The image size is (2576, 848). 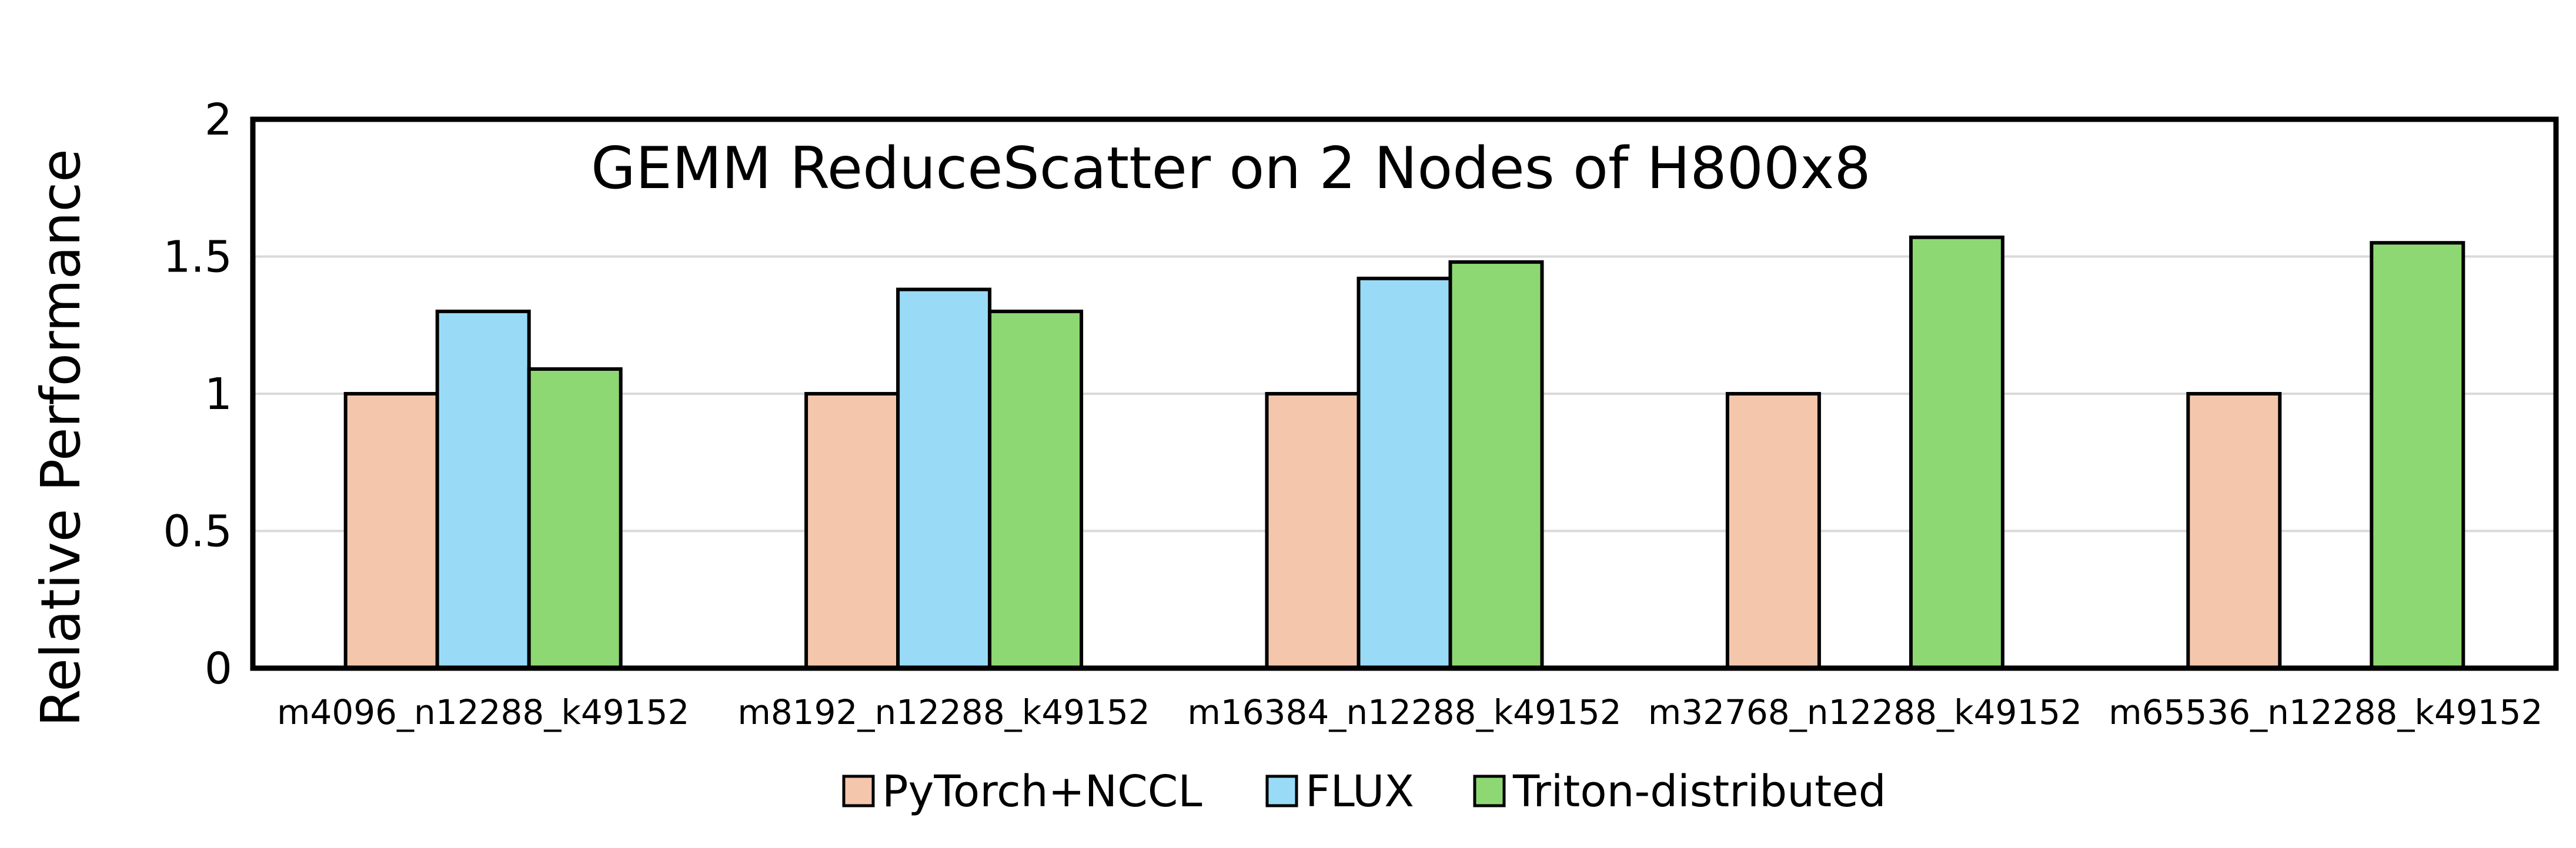 What do you see at coordinates (1042, 791) in the screenshot?
I see `legend-label: PyTorch+NCCL` at bounding box center [1042, 791].